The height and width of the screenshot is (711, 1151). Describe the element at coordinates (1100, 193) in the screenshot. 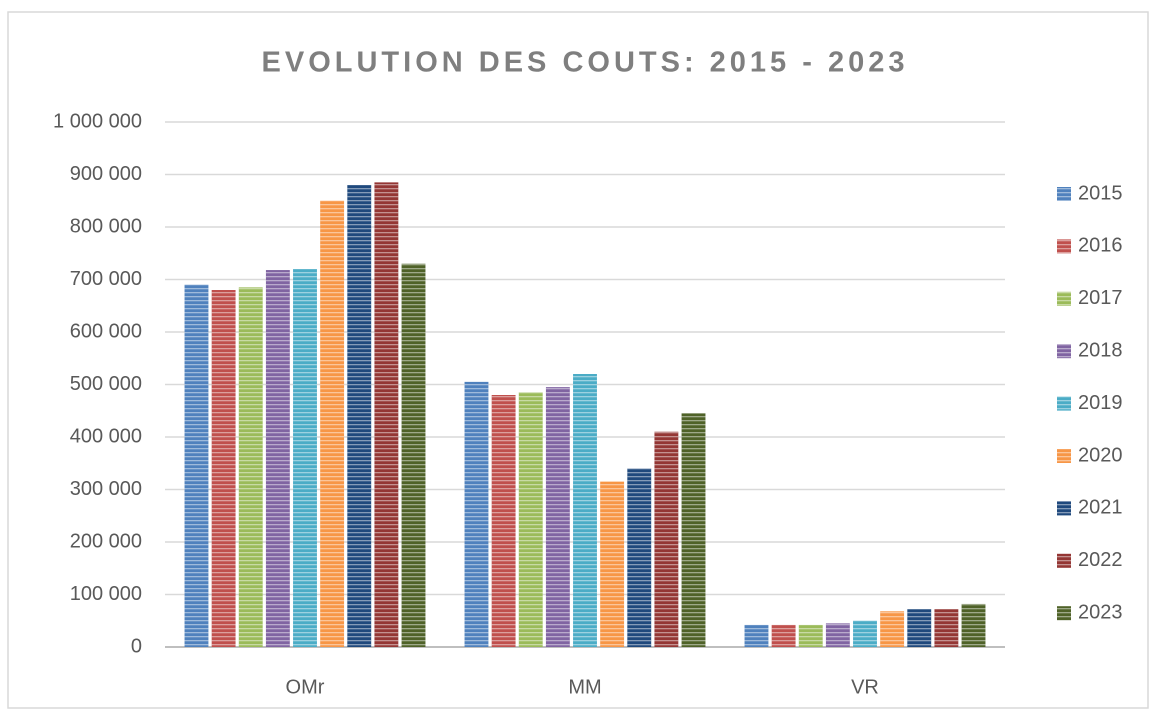

I see `legend-label: 2015` at that location.